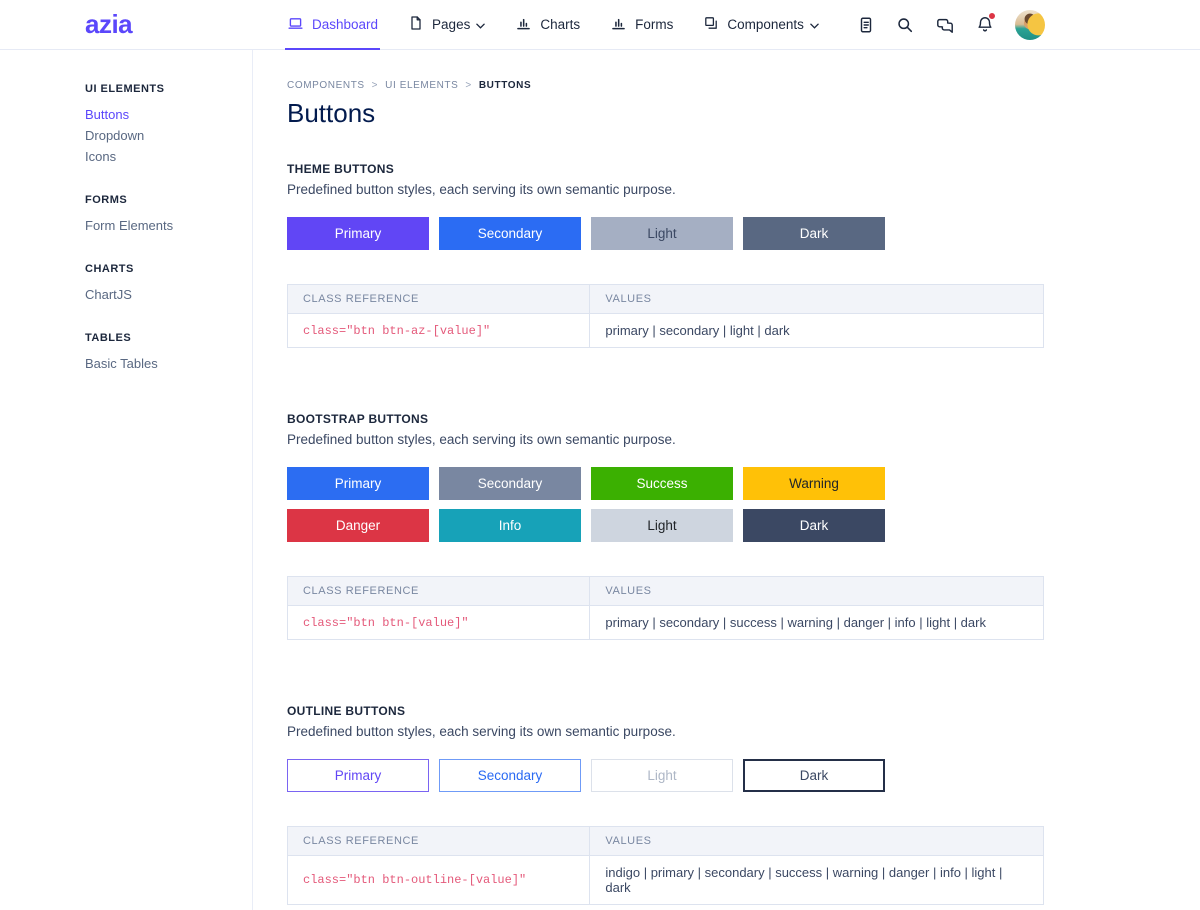  What do you see at coordinates (438, 880) in the screenshot?
I see `class-reference-code: class="btn btn-outline-[value]"` at bounding box center [438, 880].